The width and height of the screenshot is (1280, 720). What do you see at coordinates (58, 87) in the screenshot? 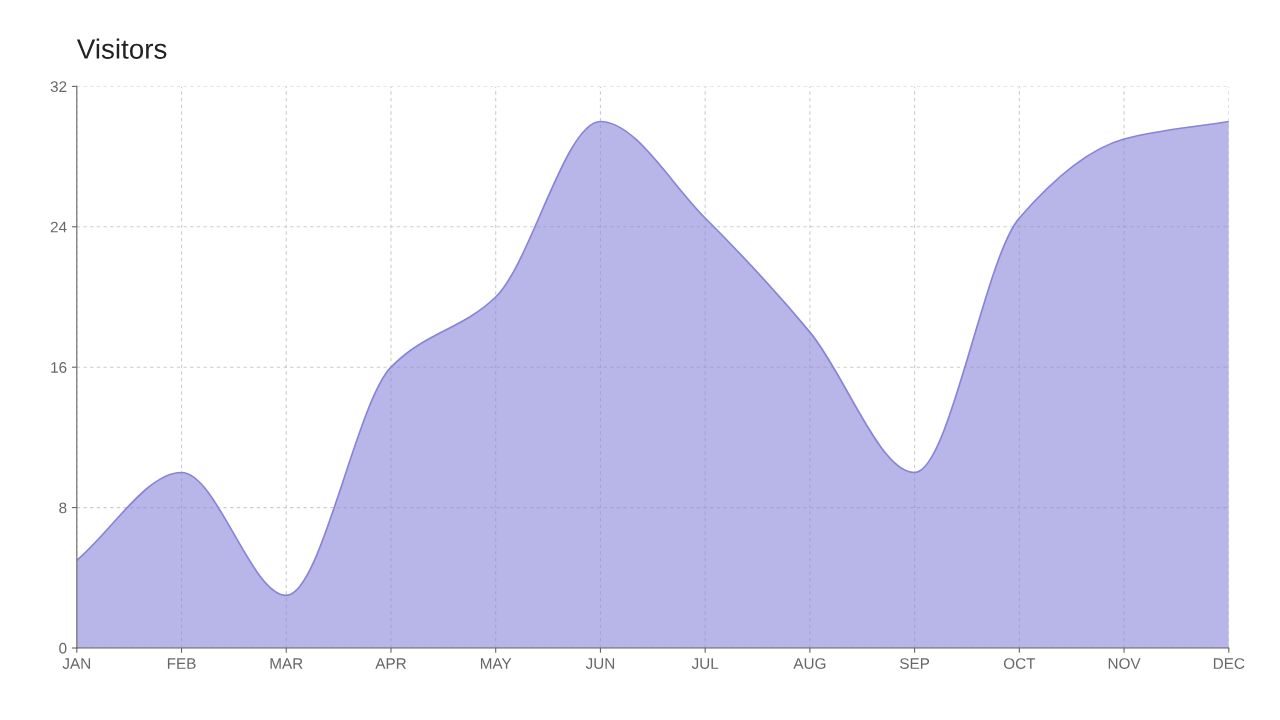
I see `y-tick-label: 32` at bounding box center [58, 87].